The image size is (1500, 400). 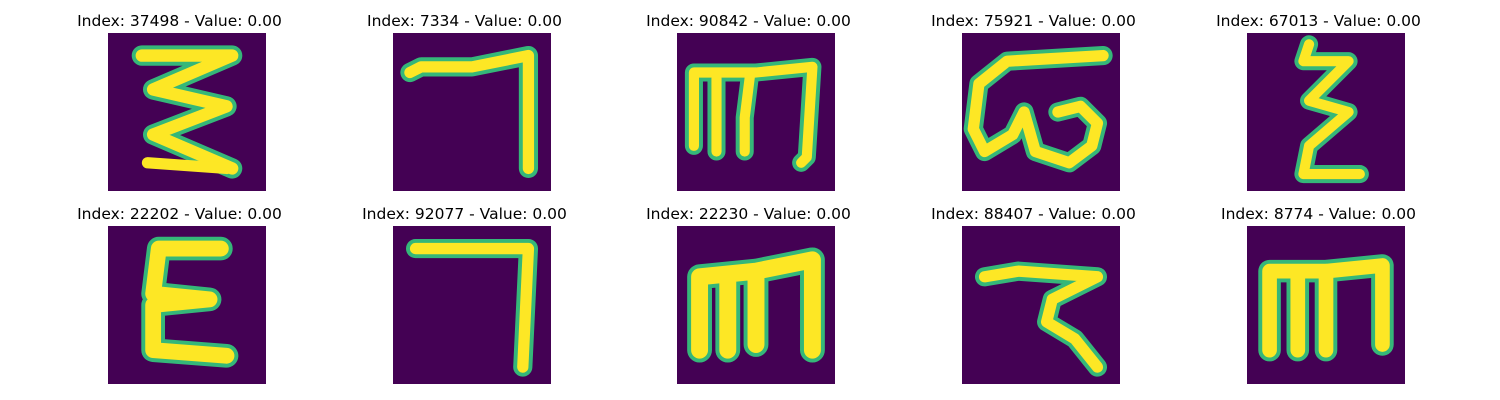 I want to click on panel-6: Index: 22202 - Value: 0.00, so click(x=179, y=288).